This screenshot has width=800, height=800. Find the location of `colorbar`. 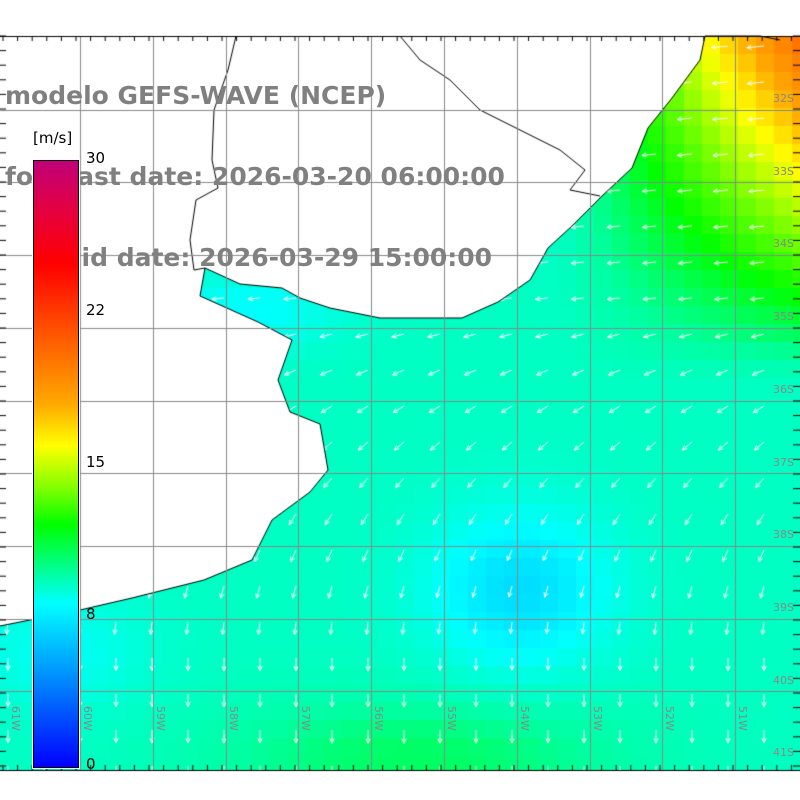

colorbar is located at coordinates (56, 464).